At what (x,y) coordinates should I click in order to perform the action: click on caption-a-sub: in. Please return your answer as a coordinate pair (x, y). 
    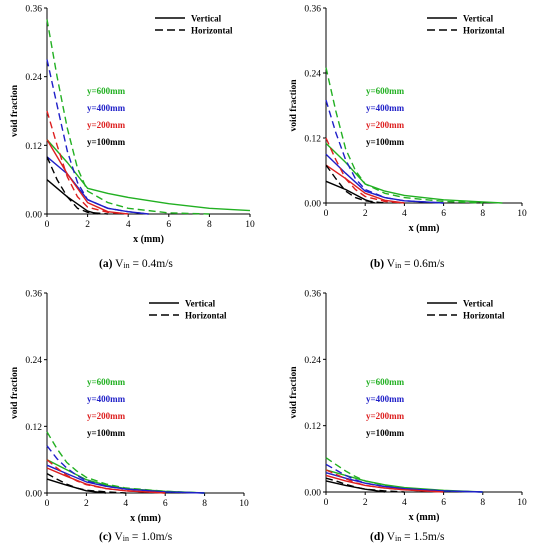
    Looking at the image, I should click on (126, 265).